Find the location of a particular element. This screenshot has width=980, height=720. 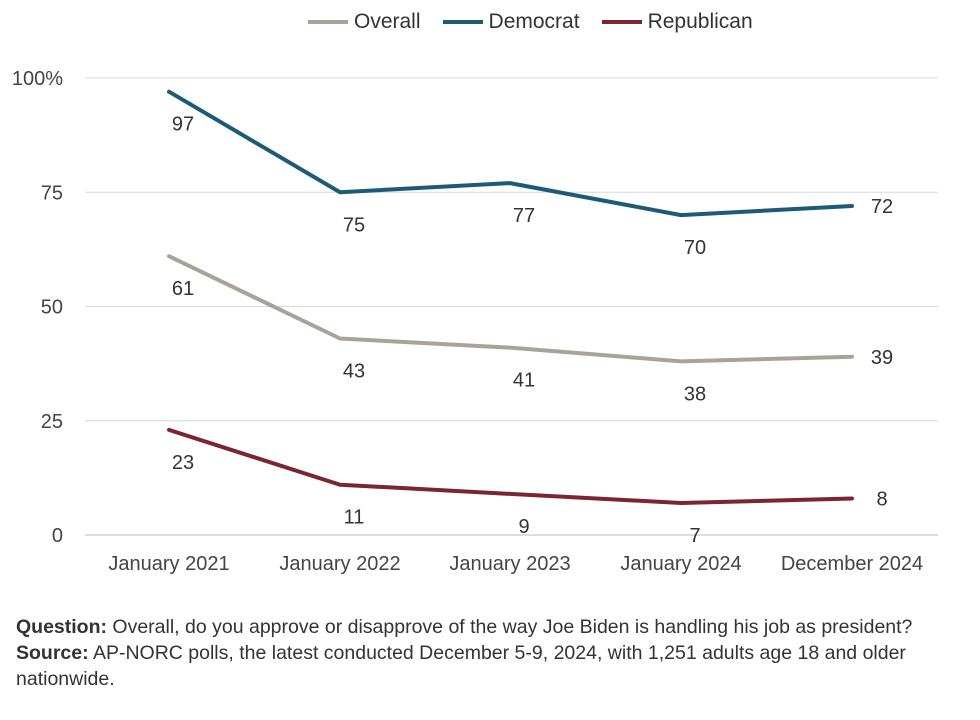

legend-label-overall: Overall is located at coordinates (387, 21).